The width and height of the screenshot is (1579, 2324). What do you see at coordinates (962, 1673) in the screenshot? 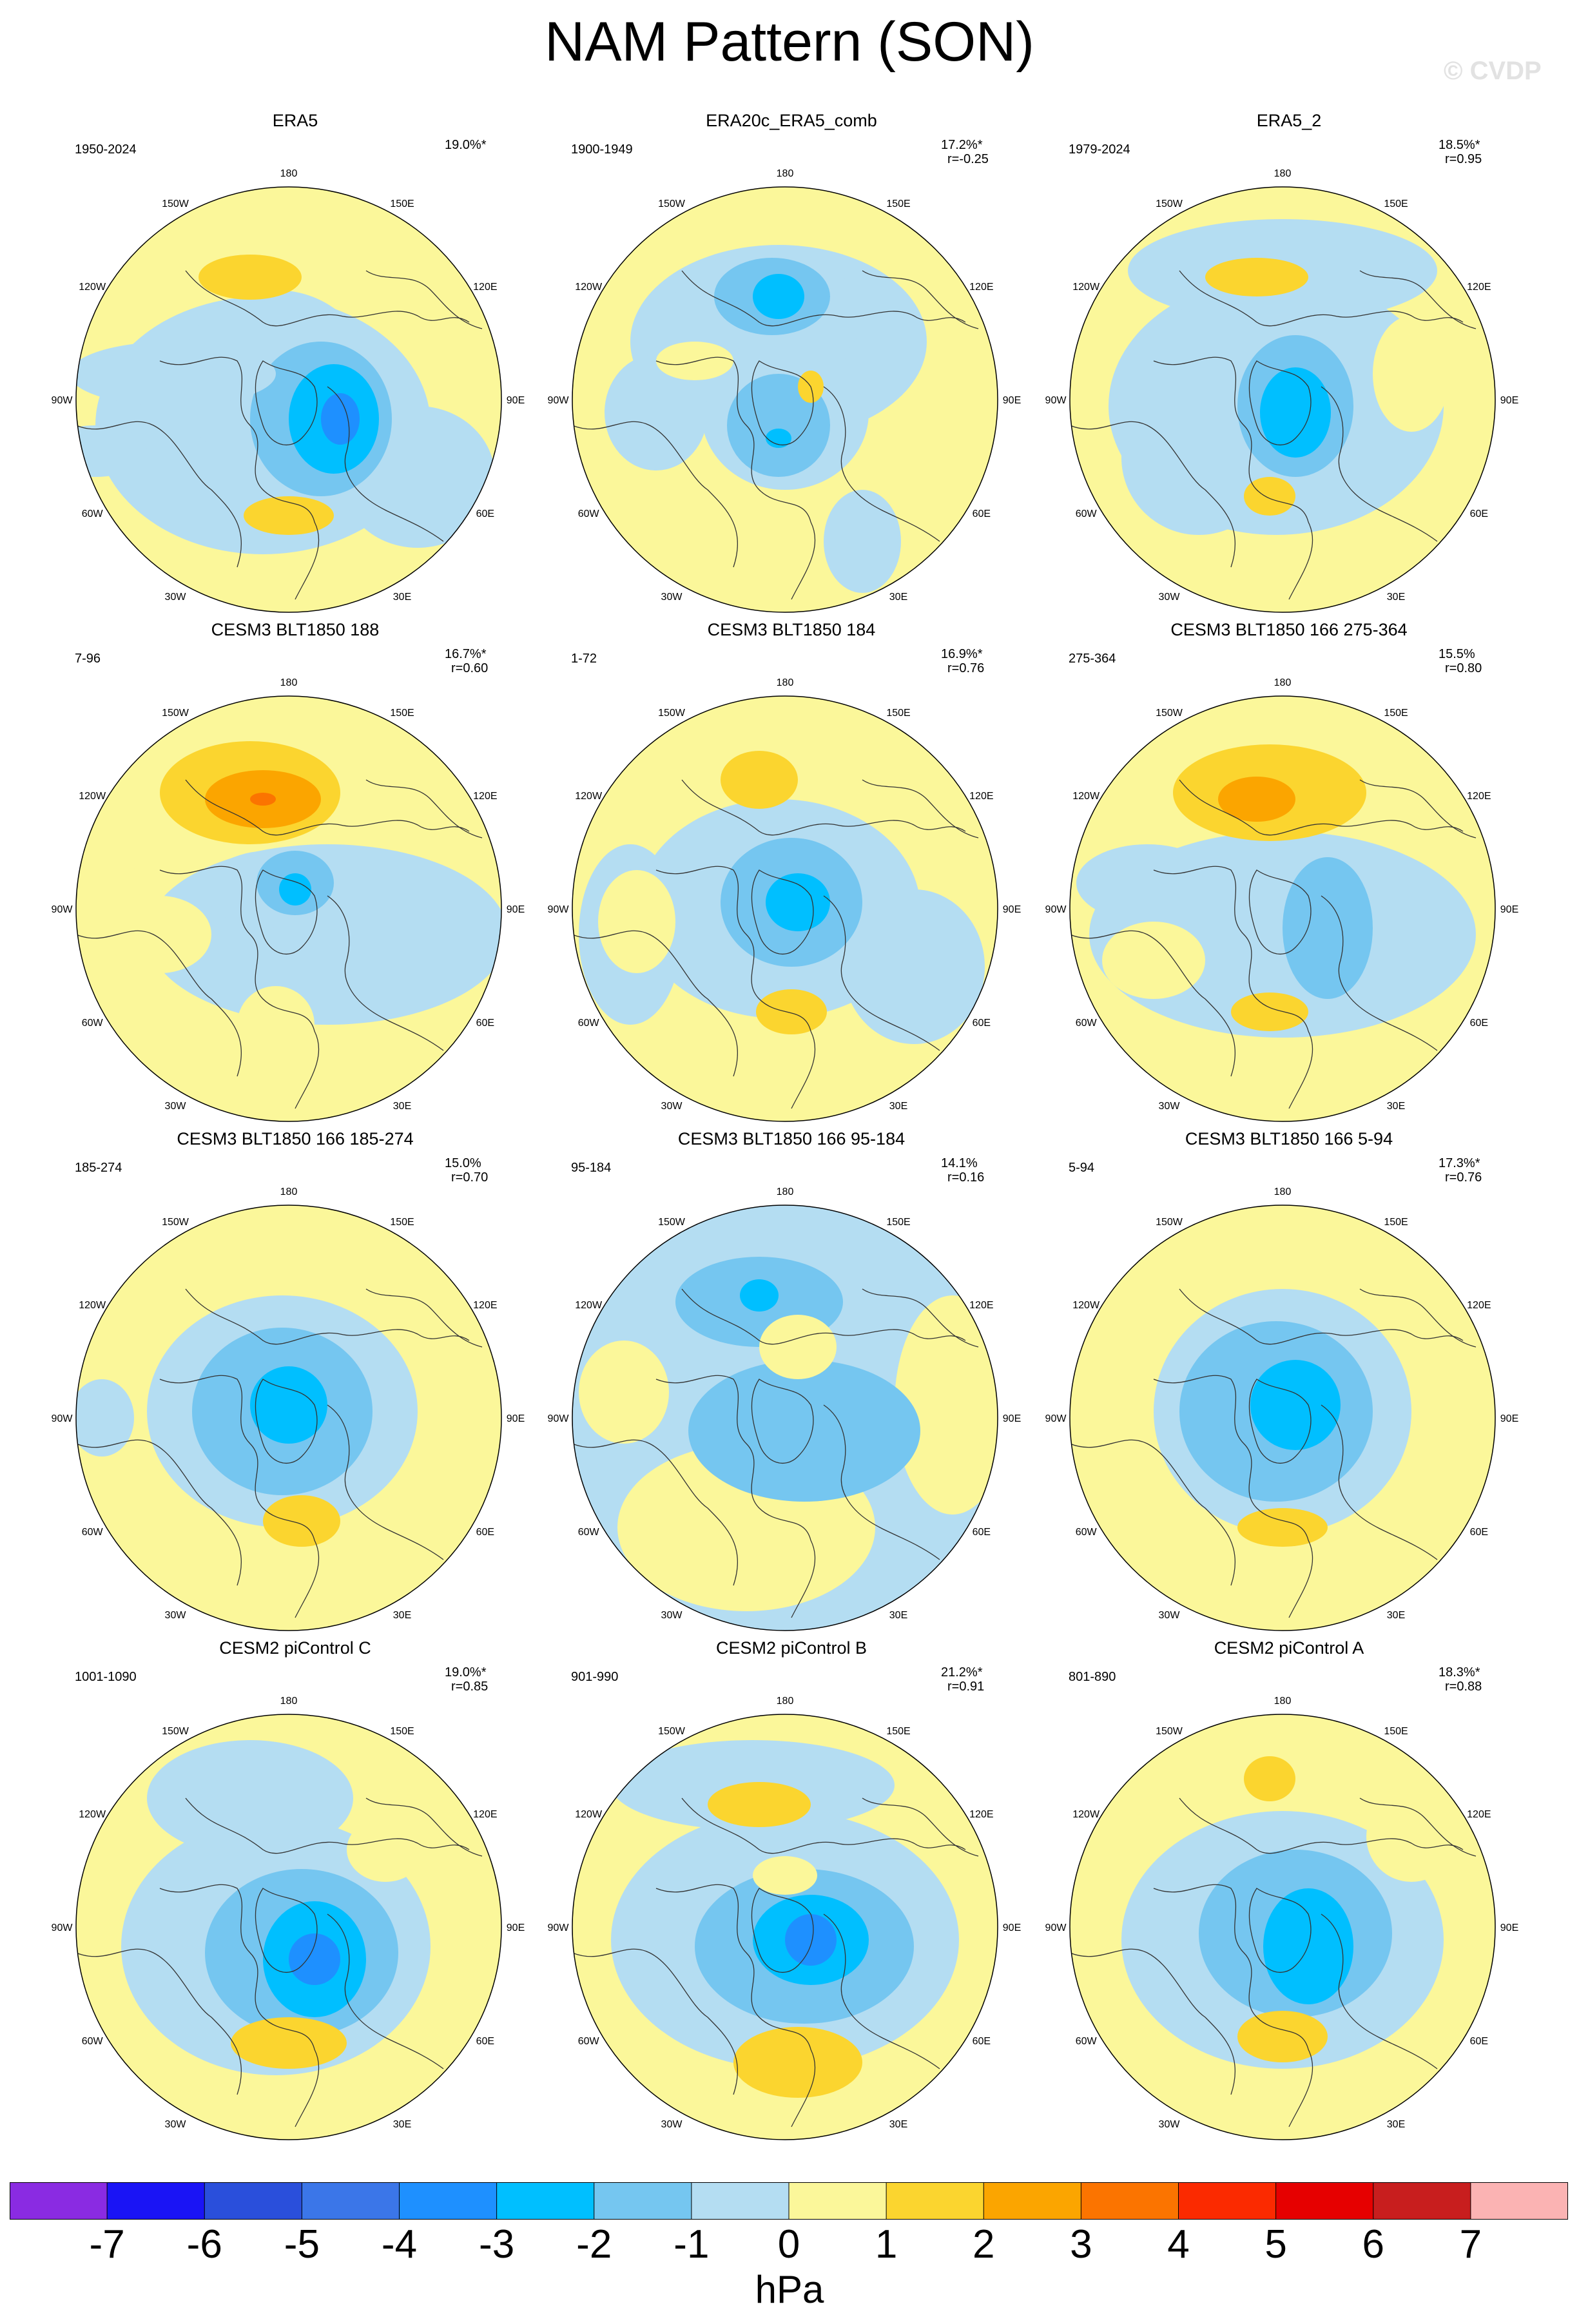
I see `panel-variance: 21.2%*` at bounding box center [962, 1673].